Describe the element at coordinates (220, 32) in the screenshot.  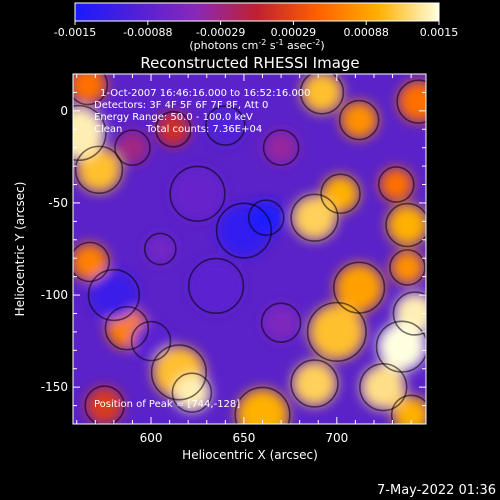
I see `colorbar-tick-label: -0.00029` at that location.